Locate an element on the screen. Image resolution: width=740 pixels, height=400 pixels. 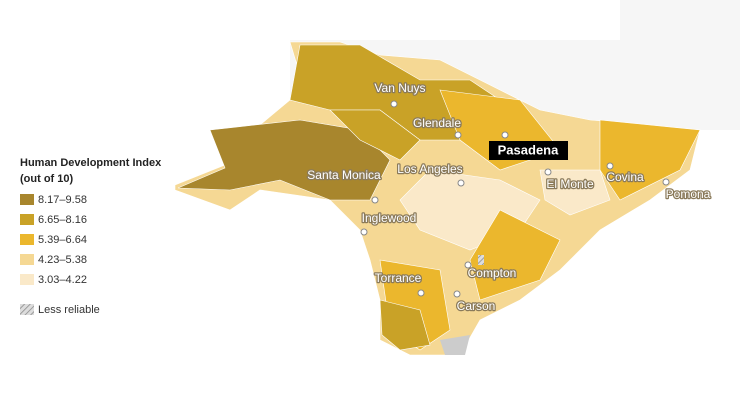
legend-label: 6.65–8.16 is located at coordinates (62, 220).